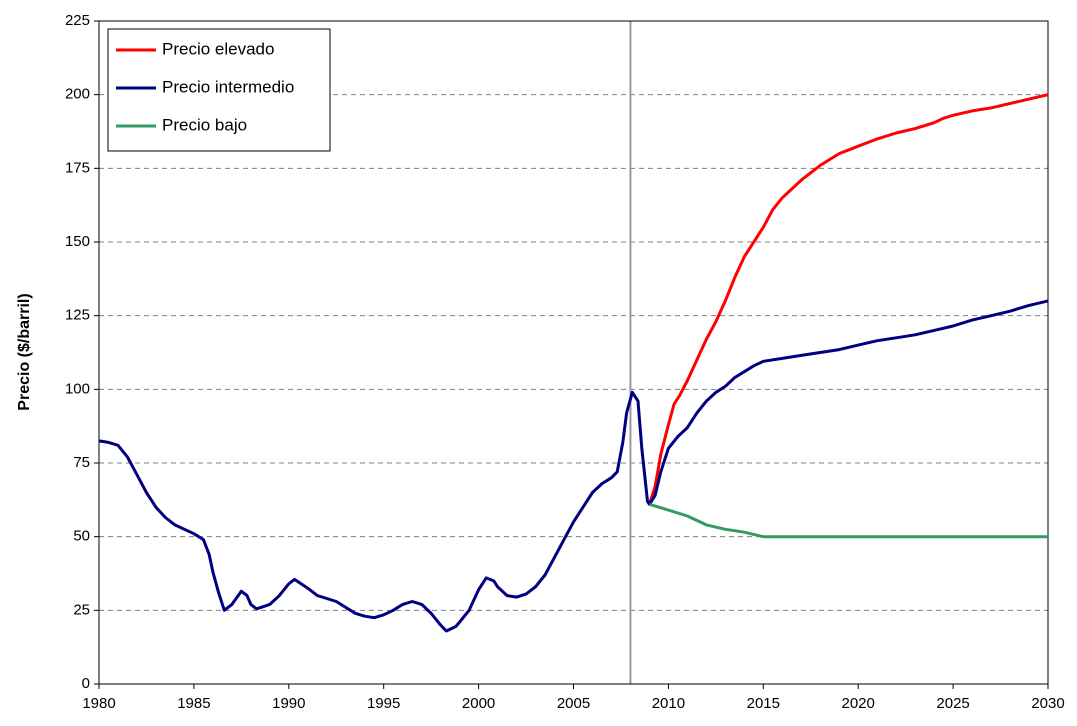  Describe the element at coordinates (77, 388) in the screenshot. I see `y-tick-label: 100` at that location.